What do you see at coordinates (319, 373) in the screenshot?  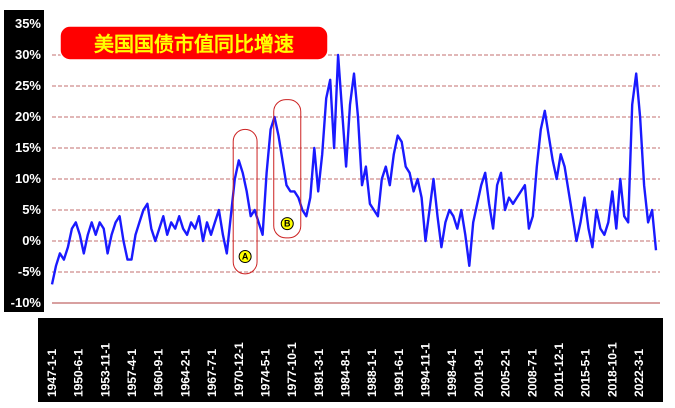 I see `x-tick-label: 1981-3-1` at bounding box center [319, 373].